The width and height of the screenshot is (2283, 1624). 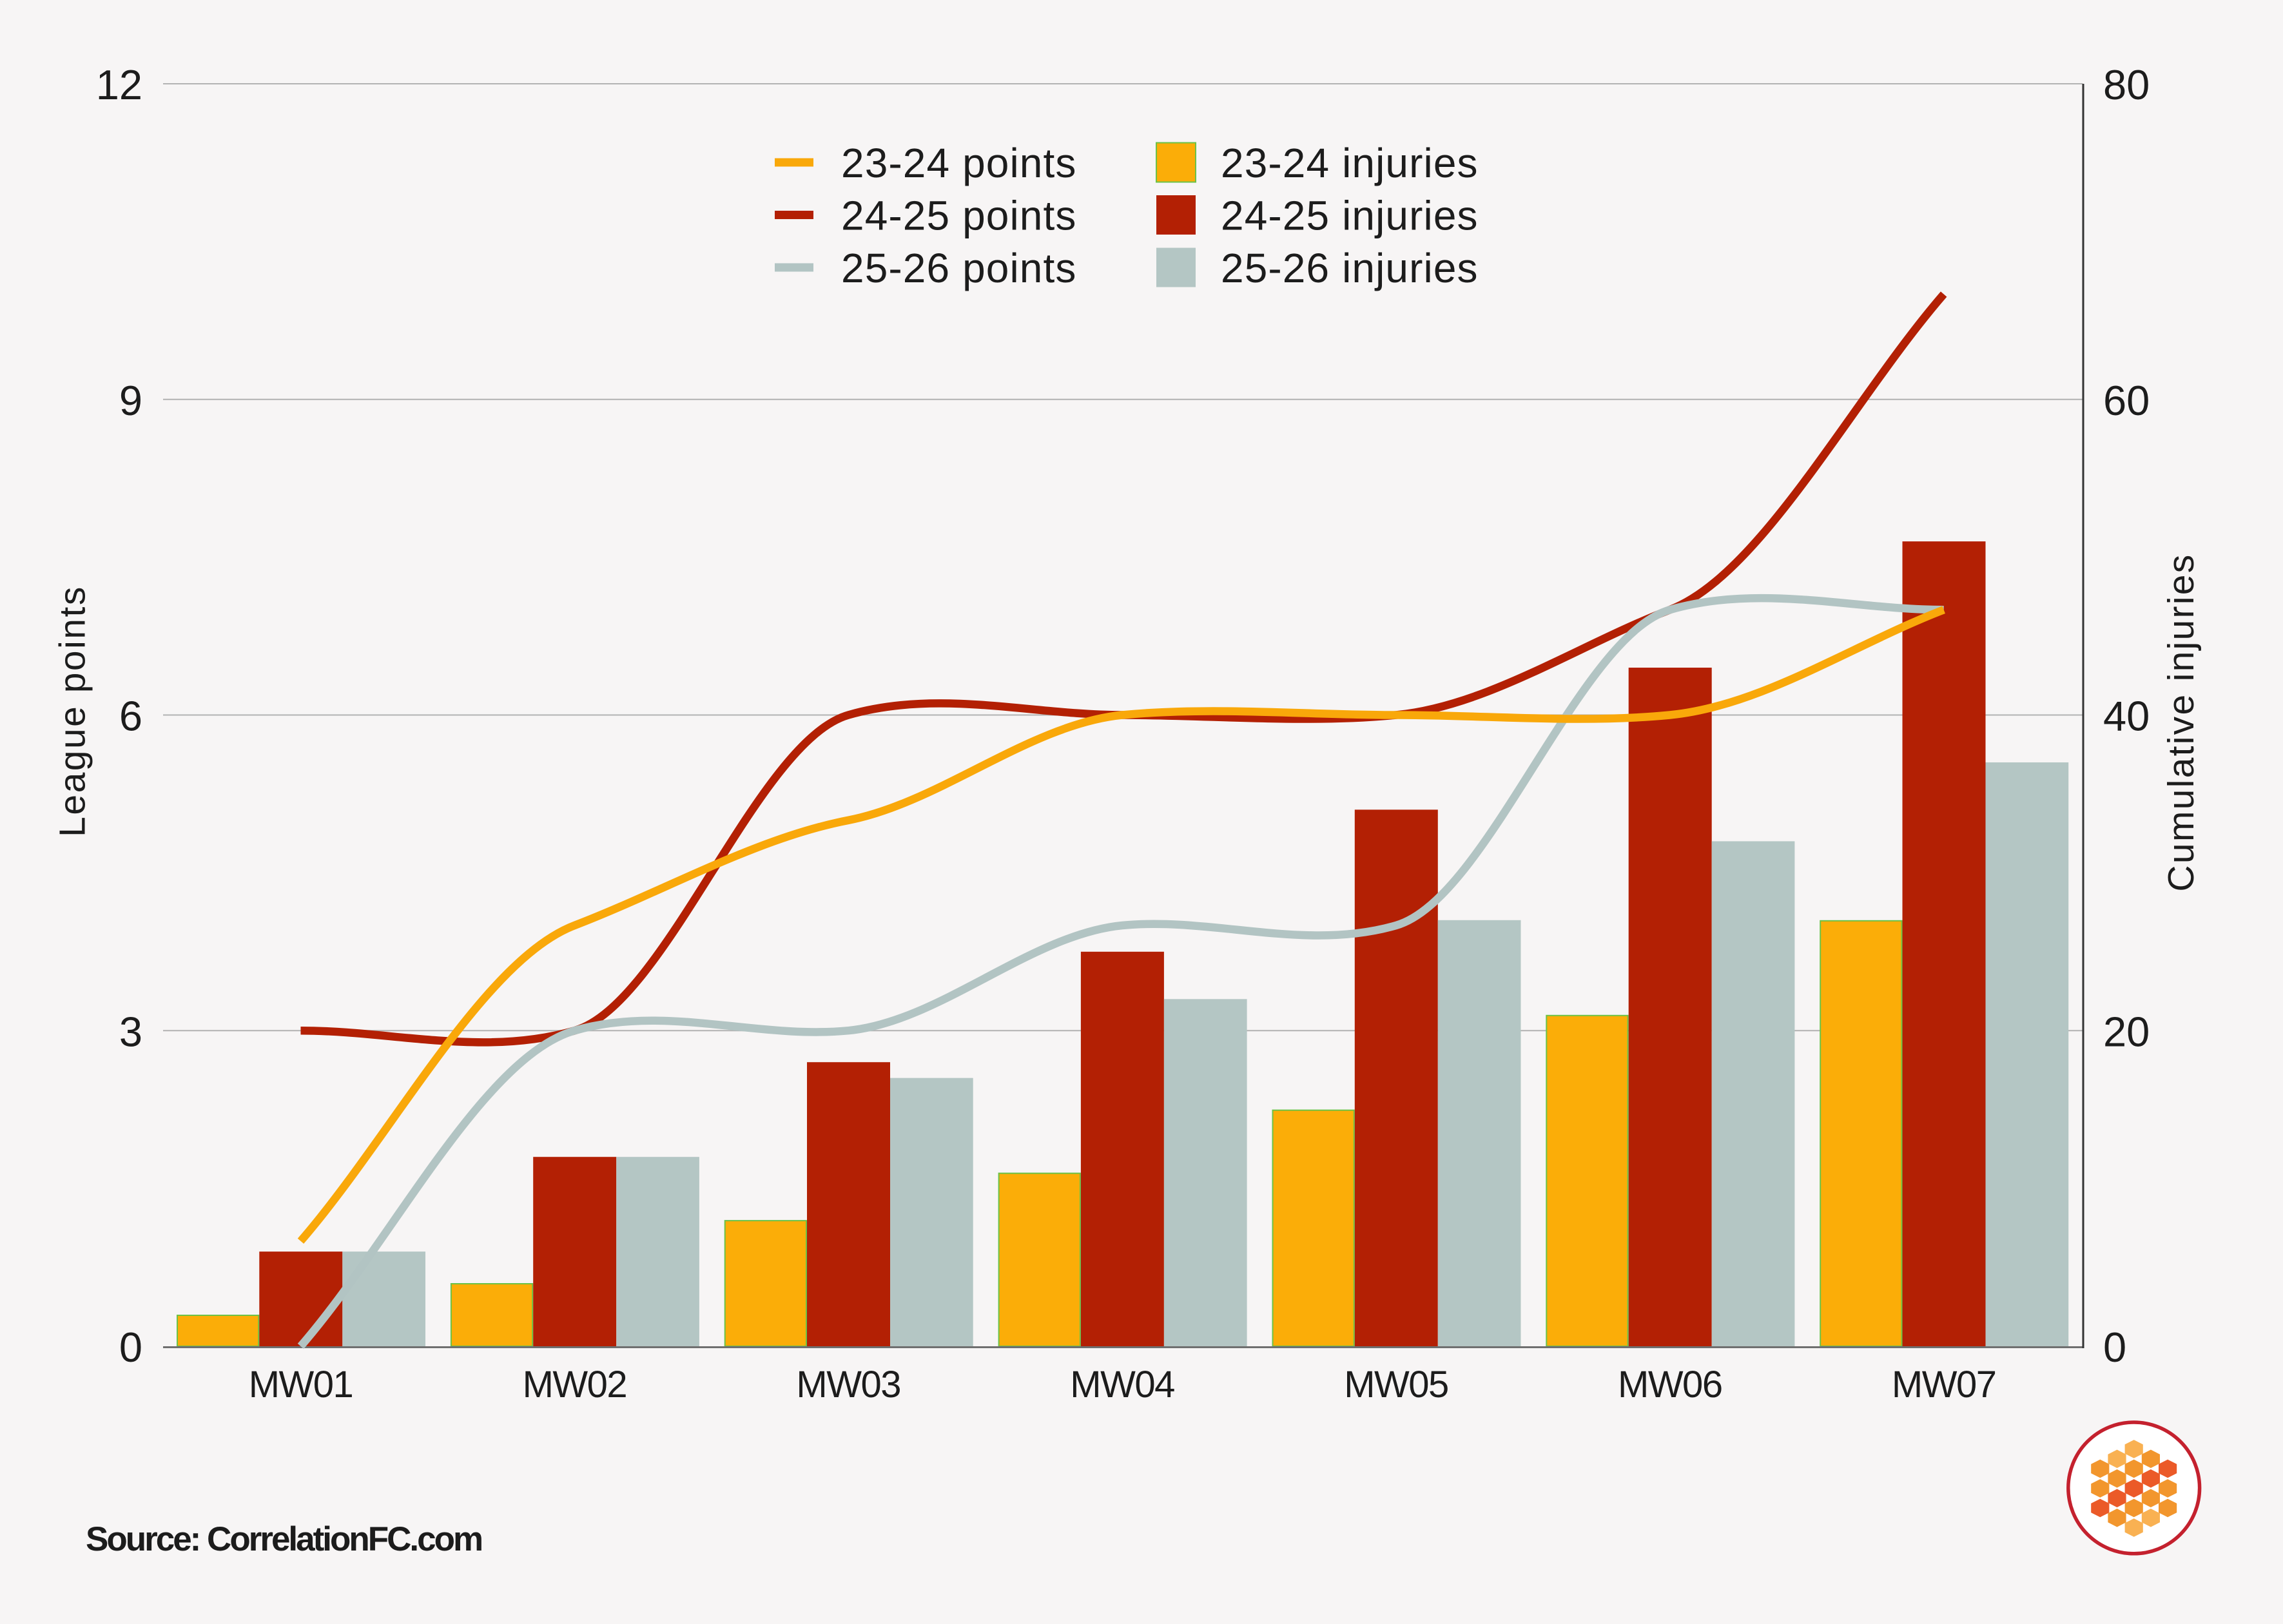 What do you see at coordinates (1670, 1385) in the screenshot?
I see `svg-text: MW06` at bounding box center [1670, 1385].